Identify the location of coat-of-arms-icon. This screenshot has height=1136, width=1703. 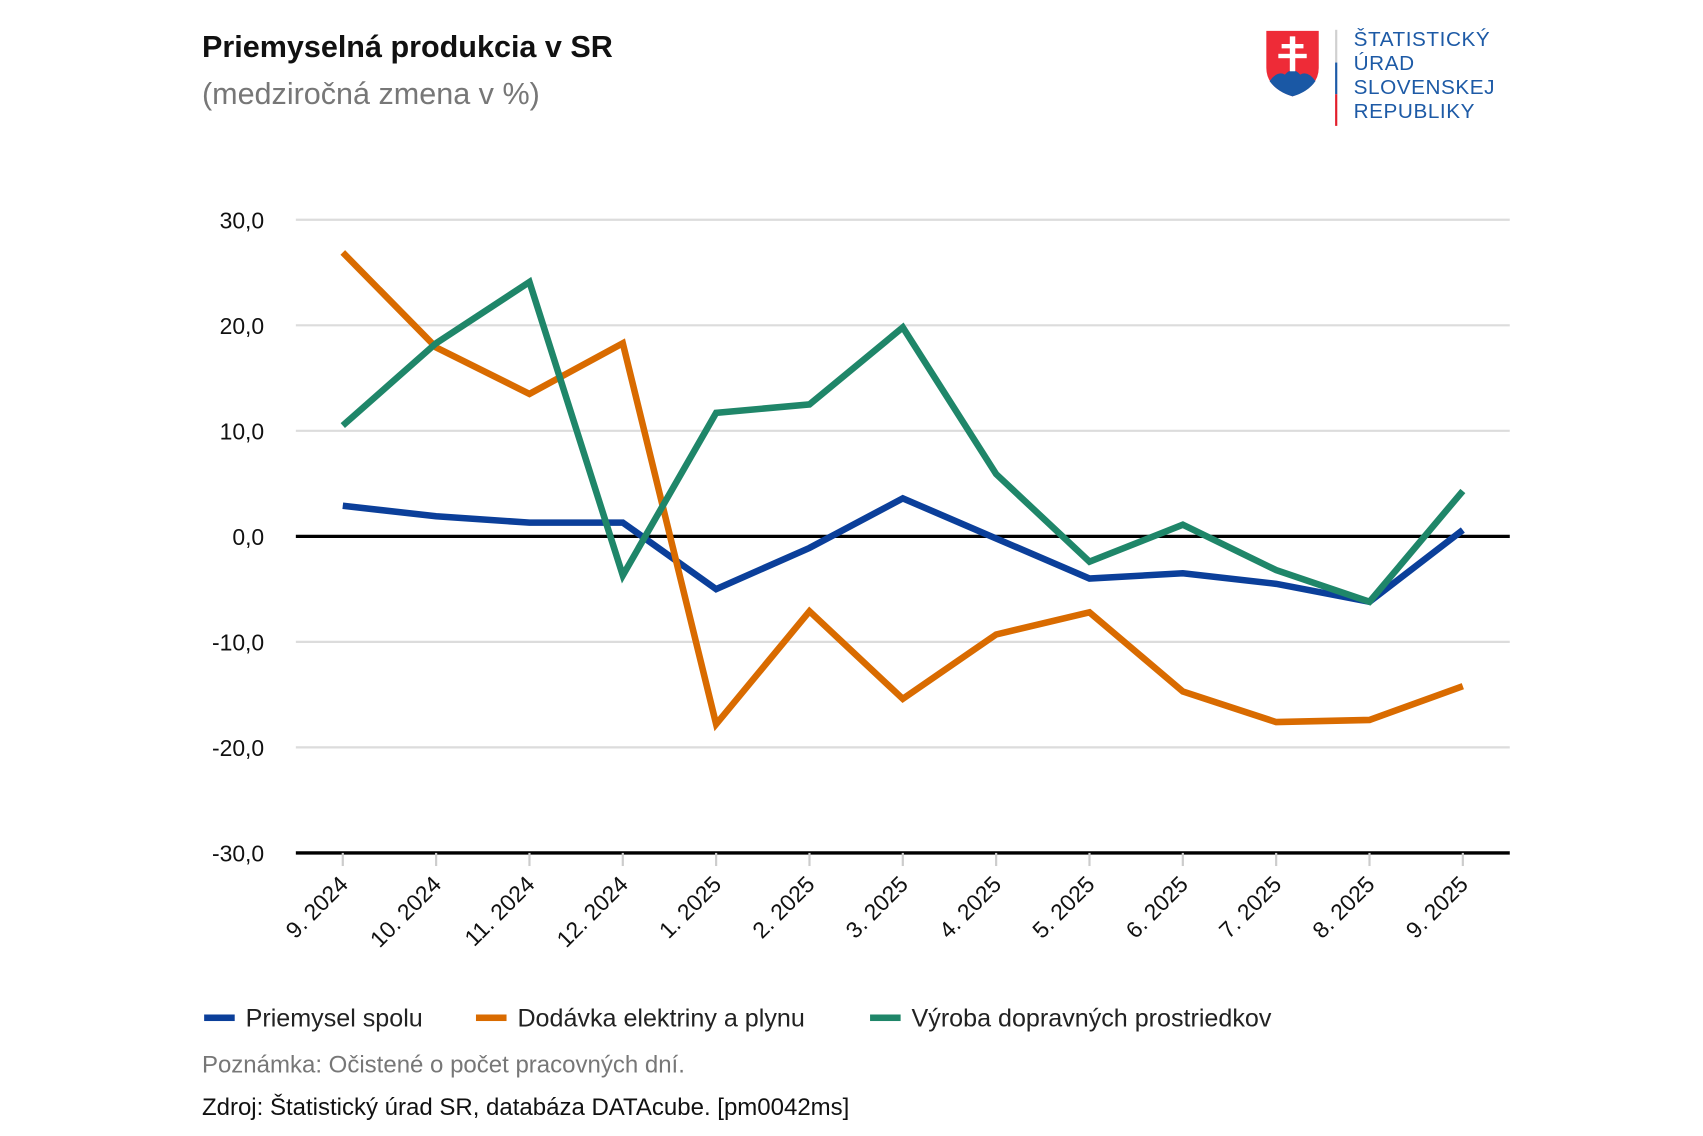
(1292, 63).